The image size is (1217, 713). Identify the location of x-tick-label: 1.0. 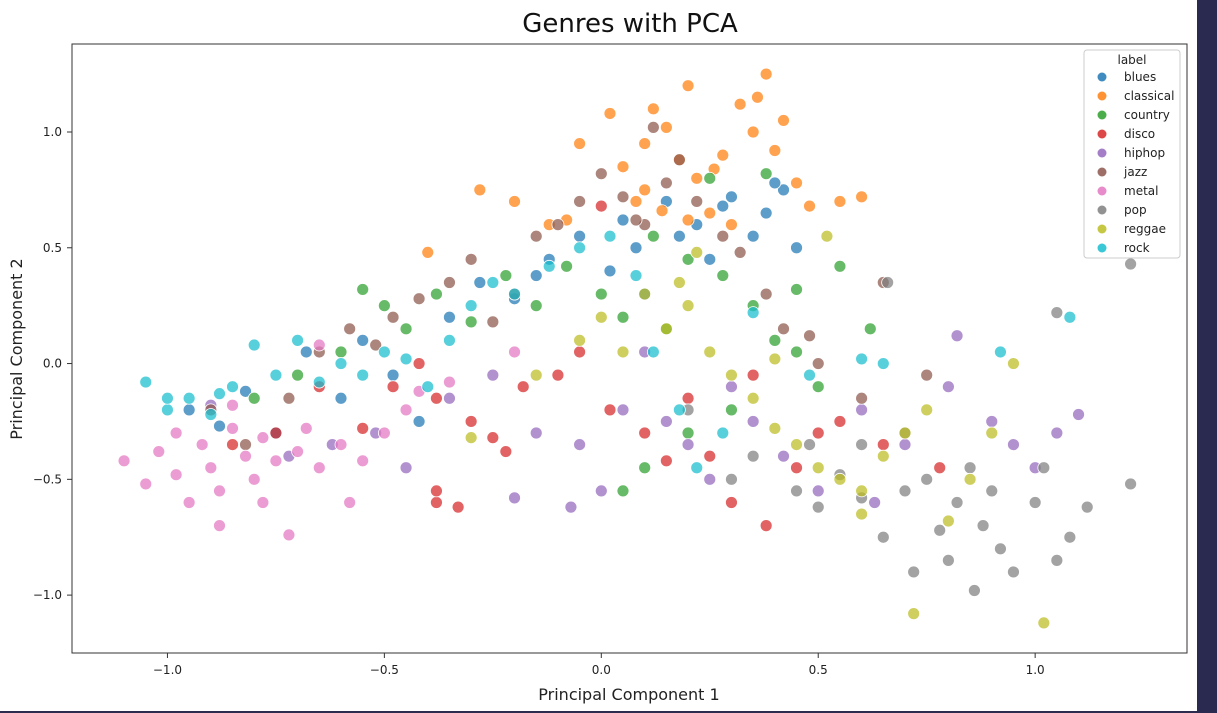
(1035, 670).